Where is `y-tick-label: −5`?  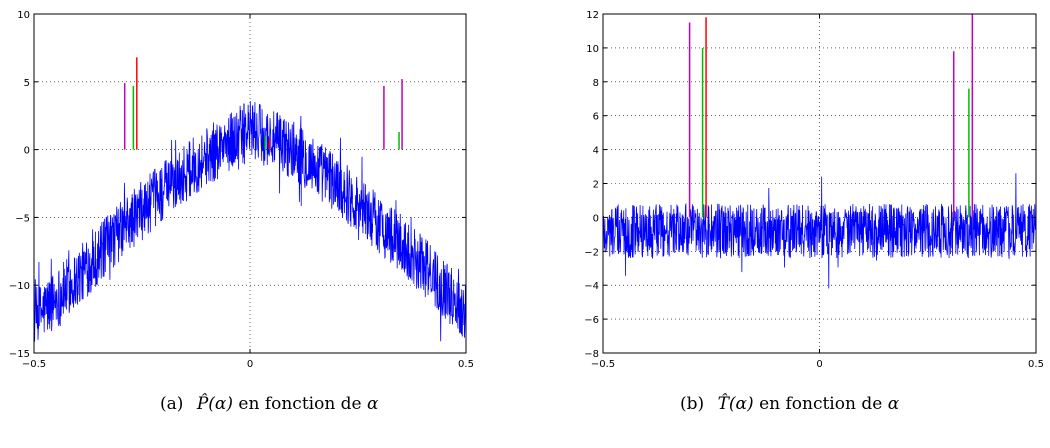
y-tick-label: −5 is located at coordinates (22, 218).